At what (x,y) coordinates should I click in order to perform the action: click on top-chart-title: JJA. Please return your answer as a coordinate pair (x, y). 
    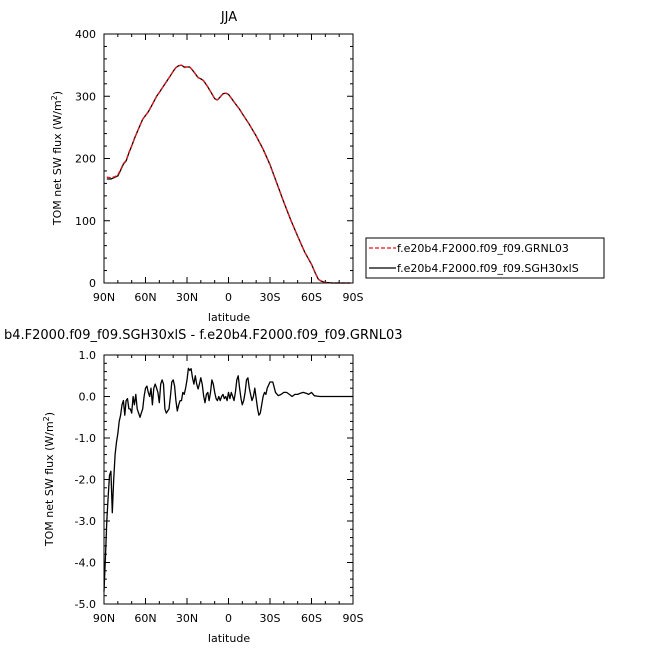
    Looking at the image, I should click on (228, 17).